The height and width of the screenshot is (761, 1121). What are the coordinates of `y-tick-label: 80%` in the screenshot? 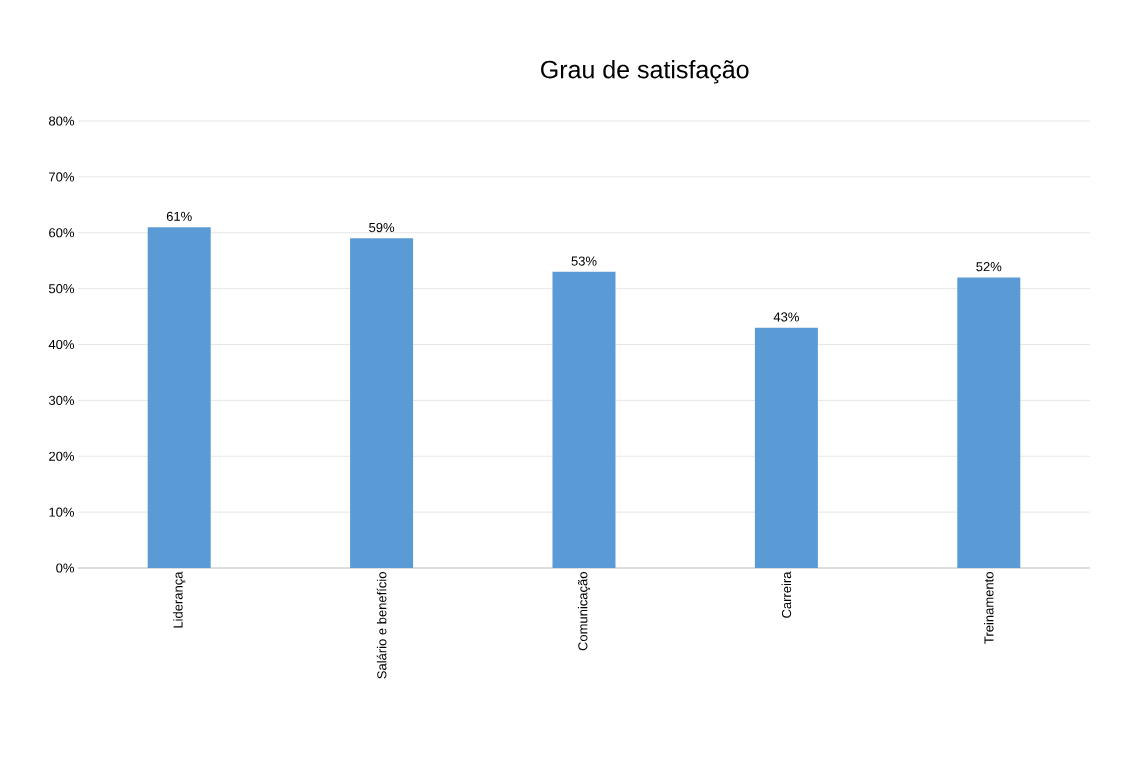 It's located at (62, 121).